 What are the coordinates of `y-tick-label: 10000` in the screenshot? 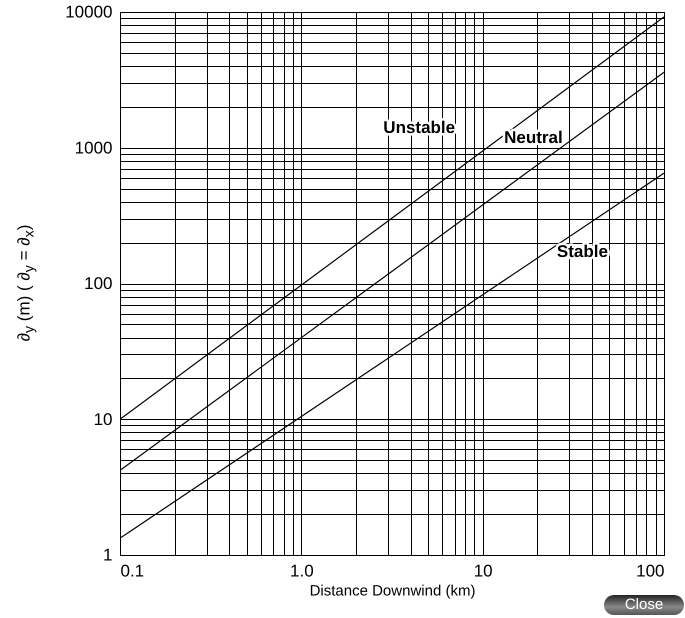 It's located at (88, 12).